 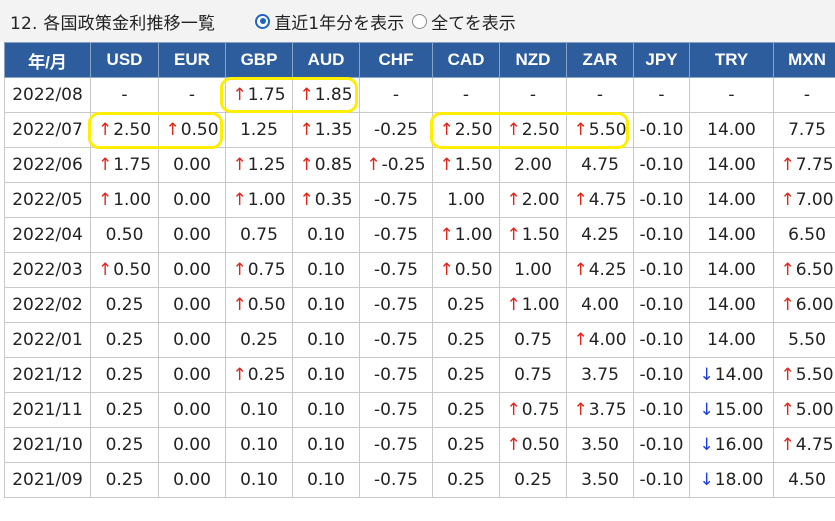 I want to click on row-date: 2022/03, so click(x=47, y=270).